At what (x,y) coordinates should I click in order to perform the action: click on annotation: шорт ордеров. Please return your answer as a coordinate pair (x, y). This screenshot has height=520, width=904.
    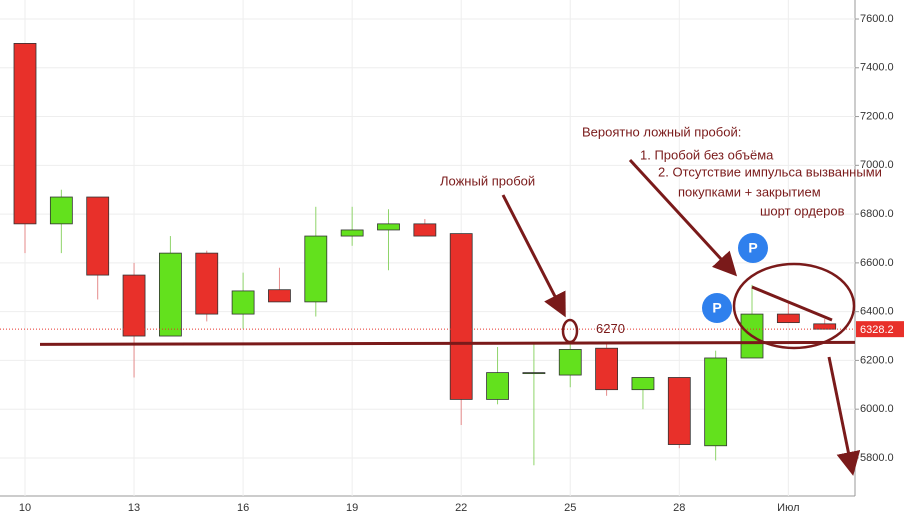
    Looking at the image, I should click on (802, 210).